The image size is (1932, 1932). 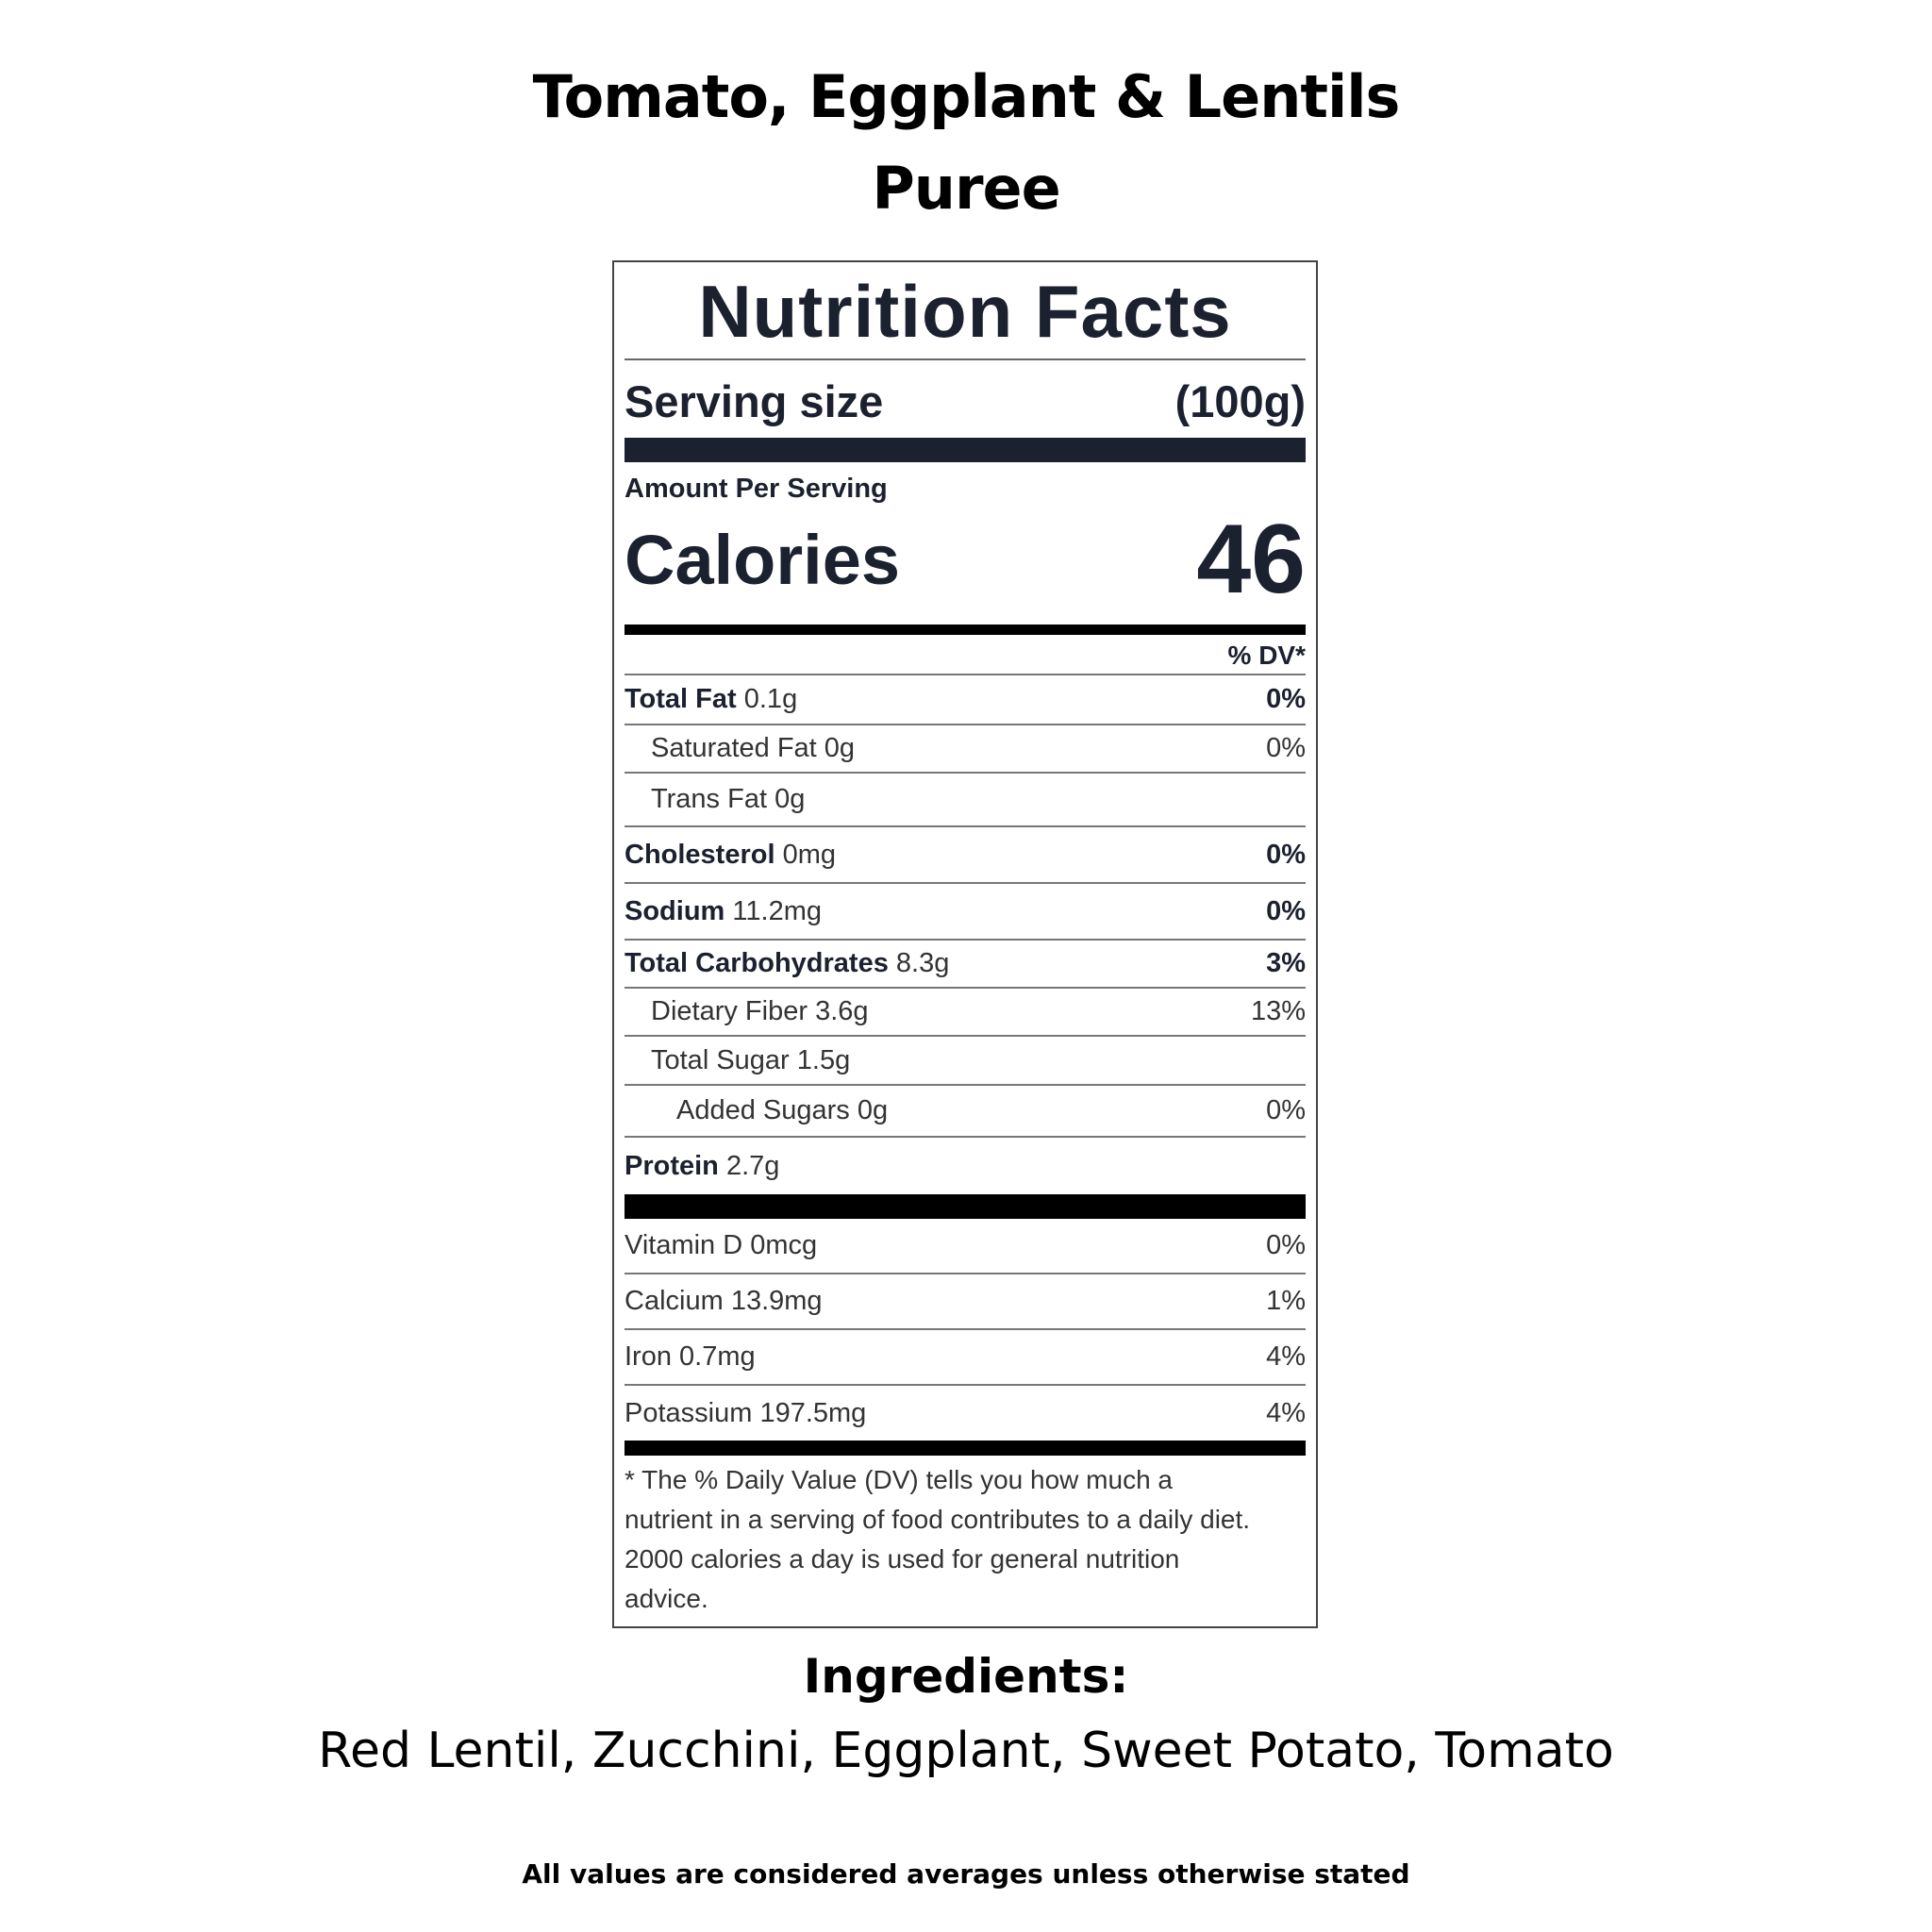 I want to click on nutrient-amount: 197.5mg, so click(x=813, y=1412).